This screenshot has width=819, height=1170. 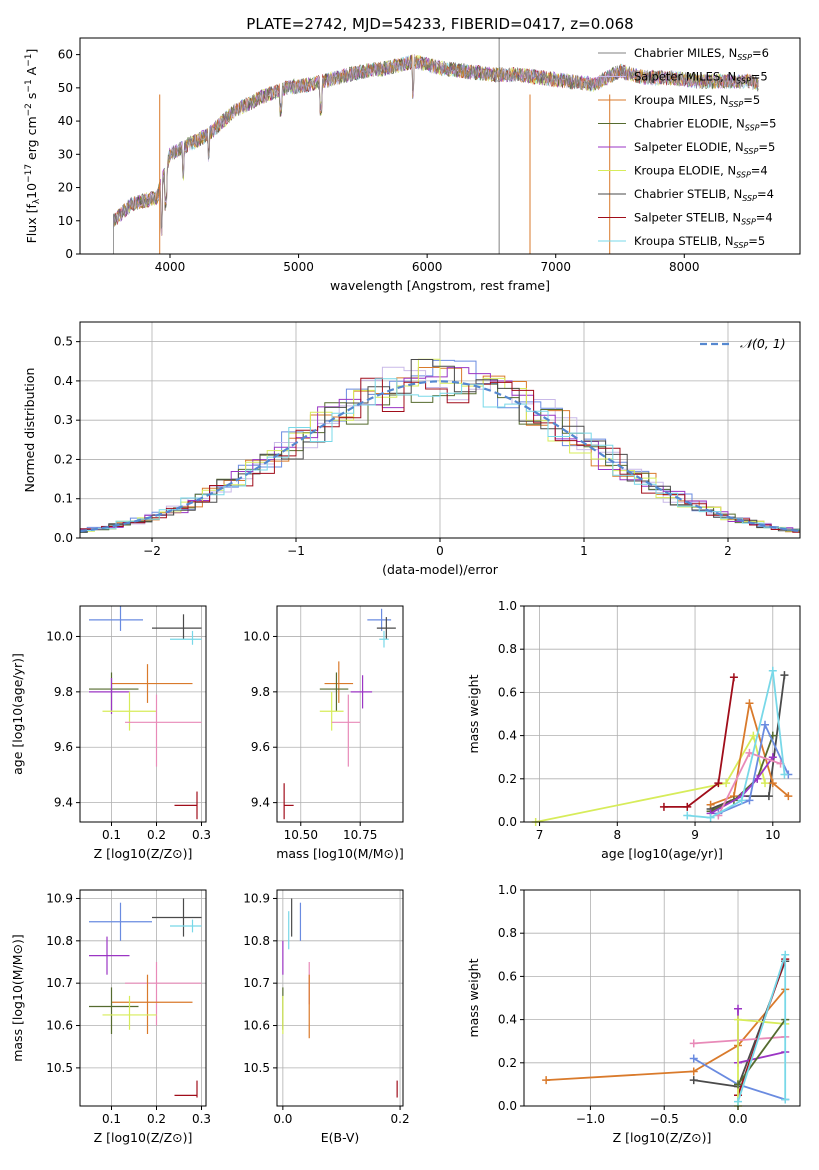 What do you see at coordinates (31, 98) in the screenshot?
I see `y-label-part: s` at bounding box center [31, 98].